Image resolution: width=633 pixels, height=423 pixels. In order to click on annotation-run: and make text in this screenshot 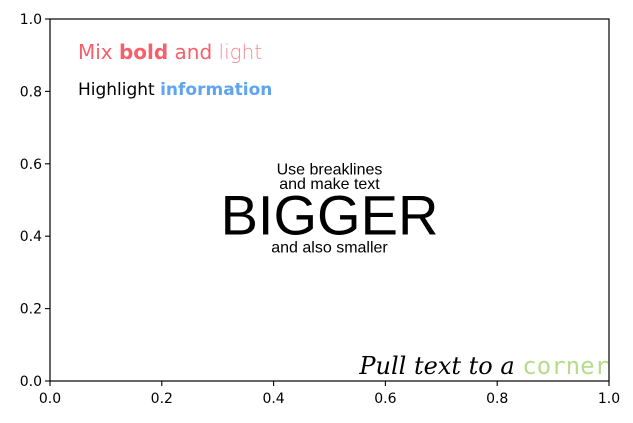, I will do `click(329, 184)`.